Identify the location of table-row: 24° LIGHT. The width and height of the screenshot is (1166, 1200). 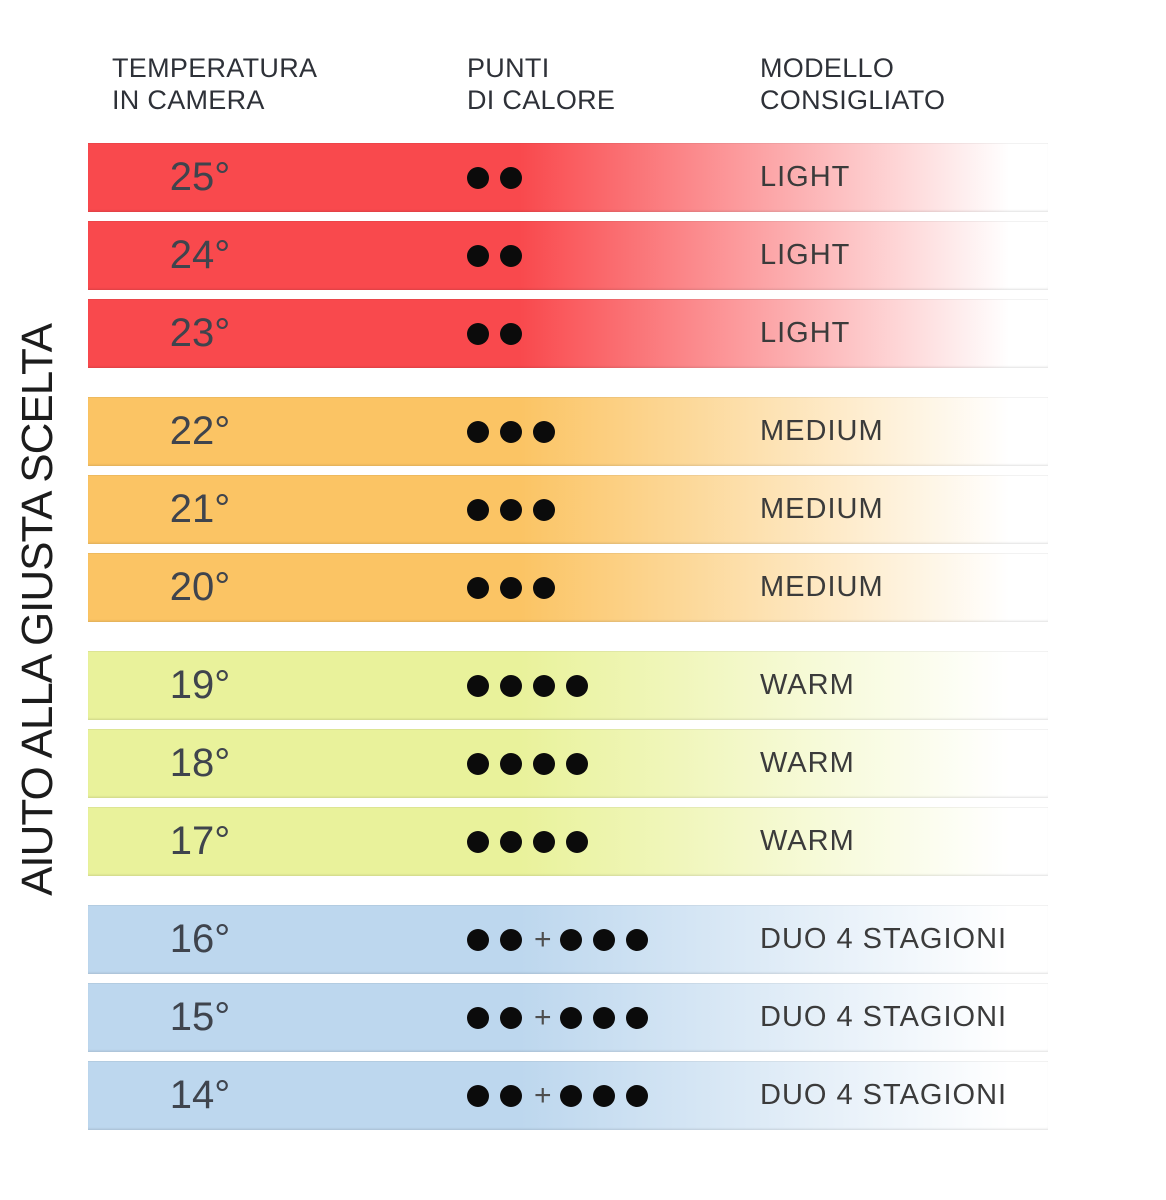
(568, 255).